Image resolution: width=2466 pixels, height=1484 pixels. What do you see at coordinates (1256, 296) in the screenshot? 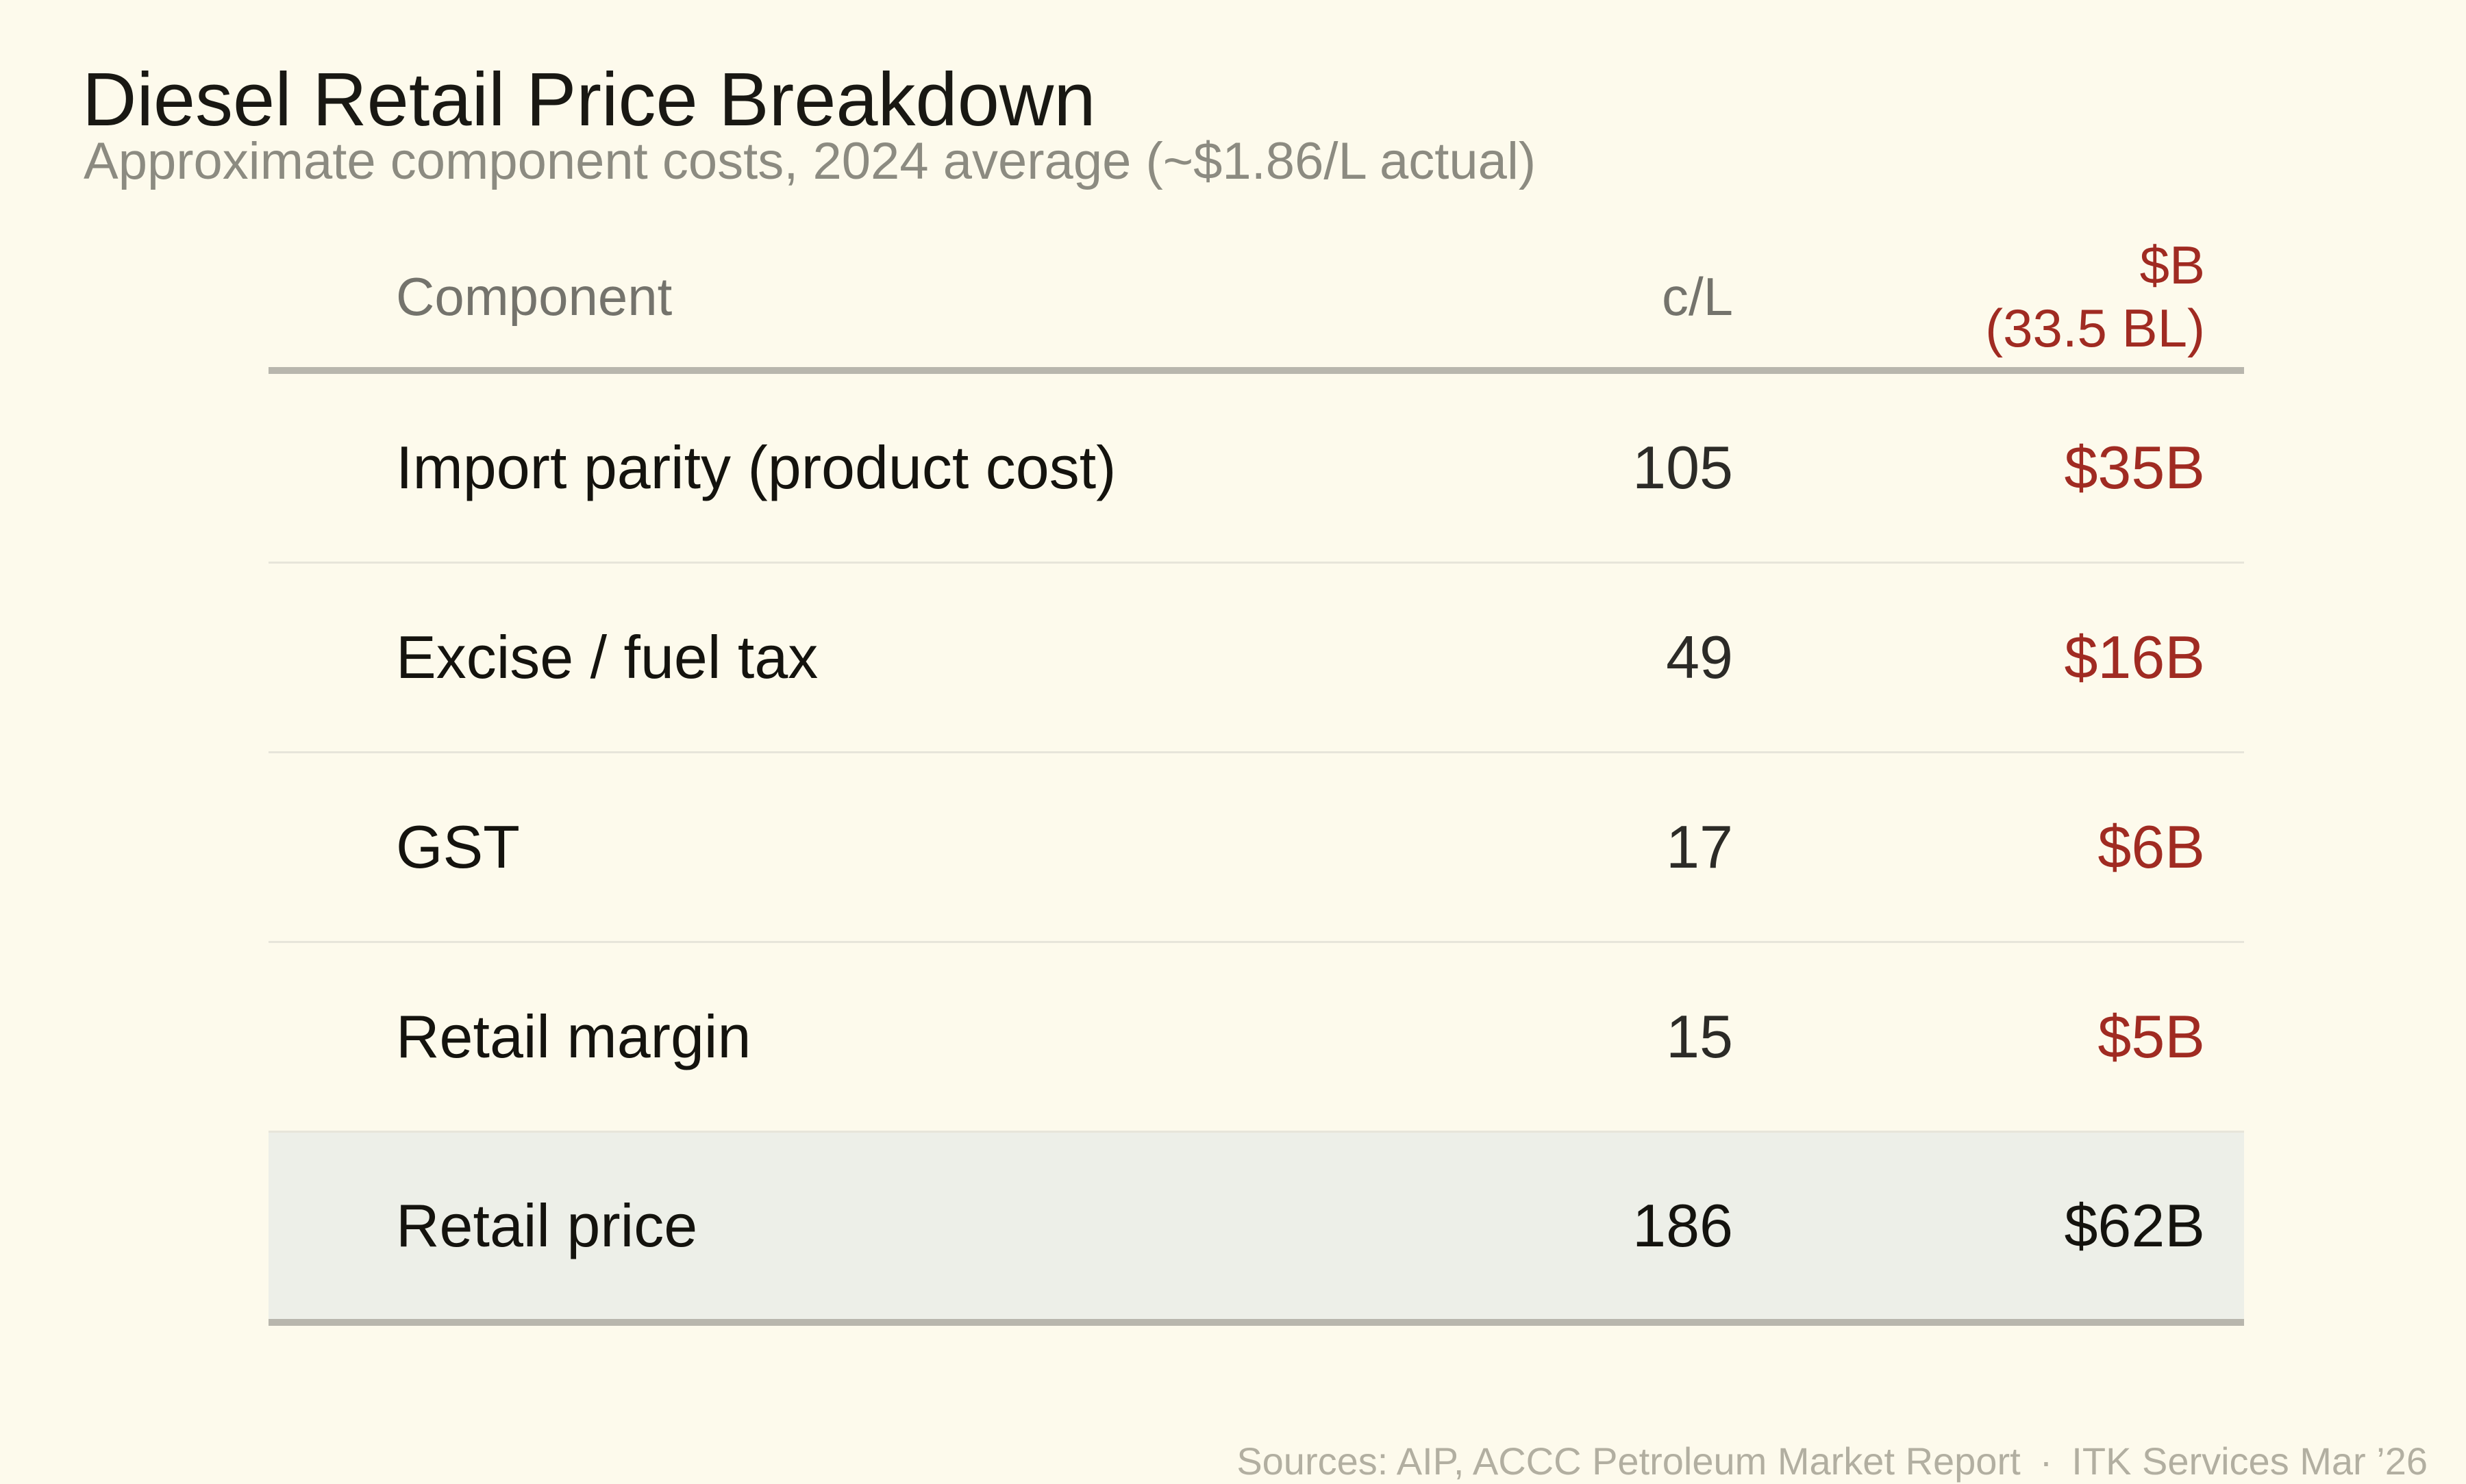
I see `table-header-row: Component c/L $B (33.5 BL)` at bounding box center [1256, 296].